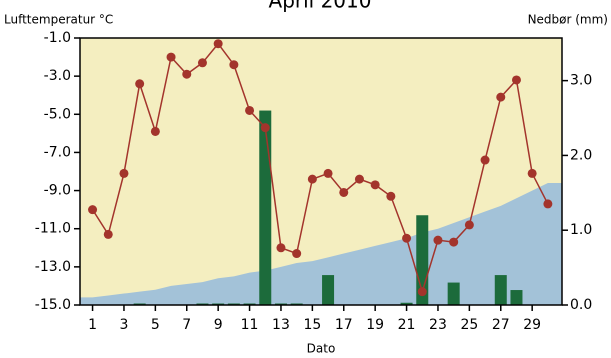 The width and height of the screenshot is (611, 358). I want to click on x-tick-label: 9, so click(218, 325).